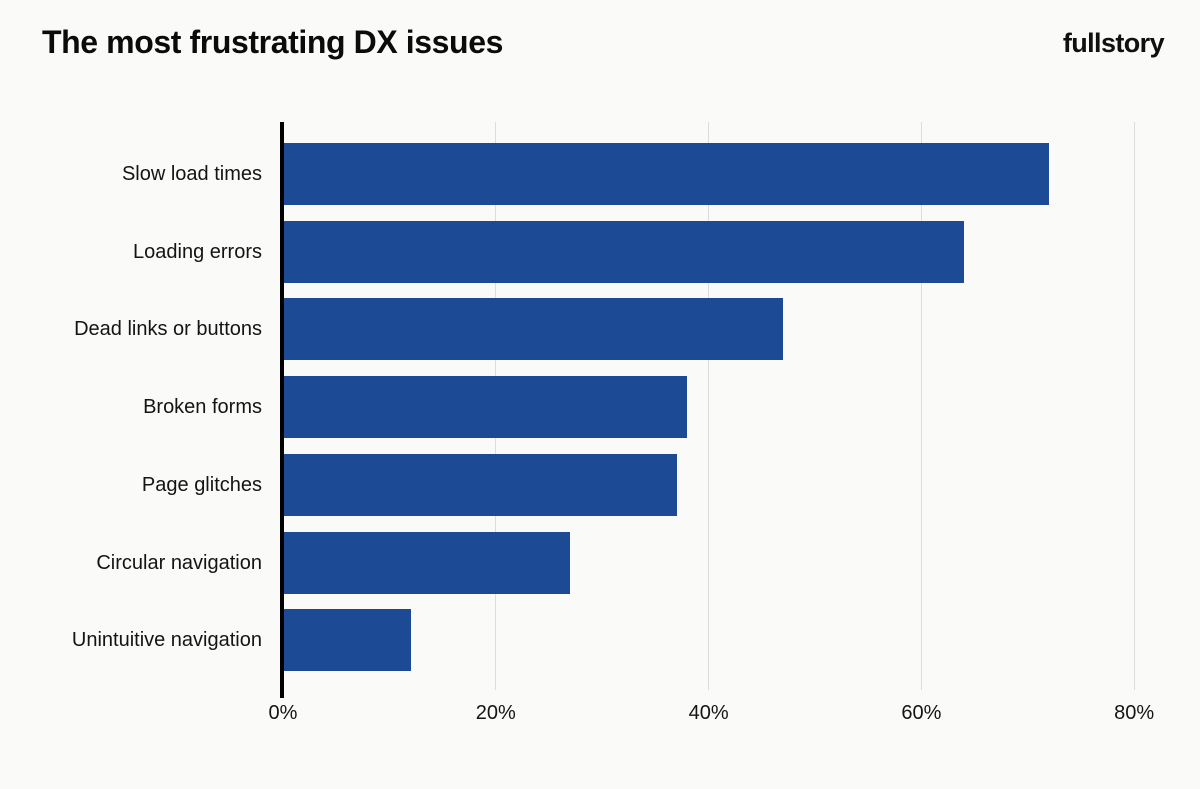 The image size is (1200, 789). Describe the element at coordinates (1134, 406) in the screenshot. I see `gridline-80pct` at that location.